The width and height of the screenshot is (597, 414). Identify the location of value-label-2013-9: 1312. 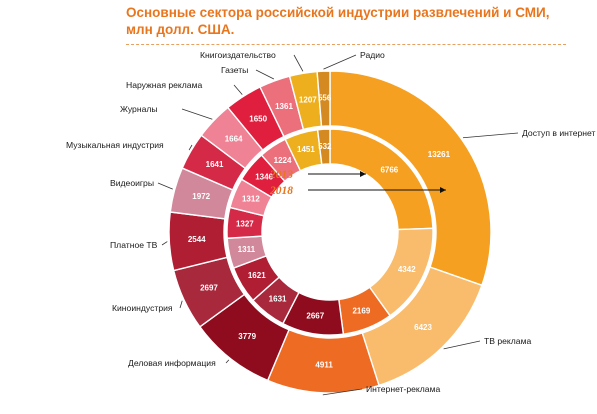
(251, 199).